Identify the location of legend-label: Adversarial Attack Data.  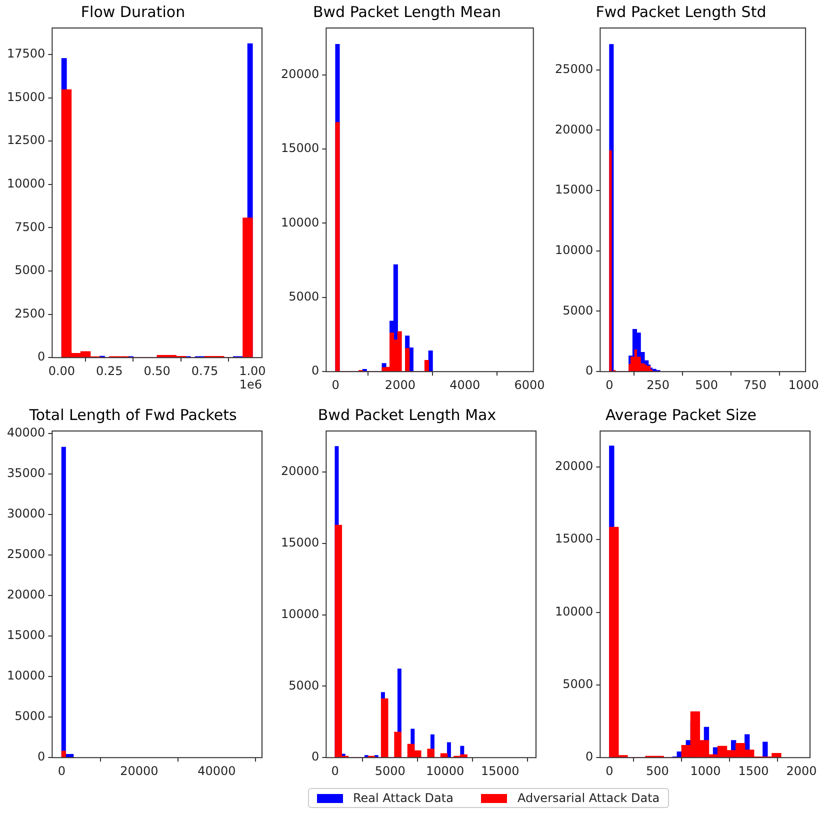
(588, 798).